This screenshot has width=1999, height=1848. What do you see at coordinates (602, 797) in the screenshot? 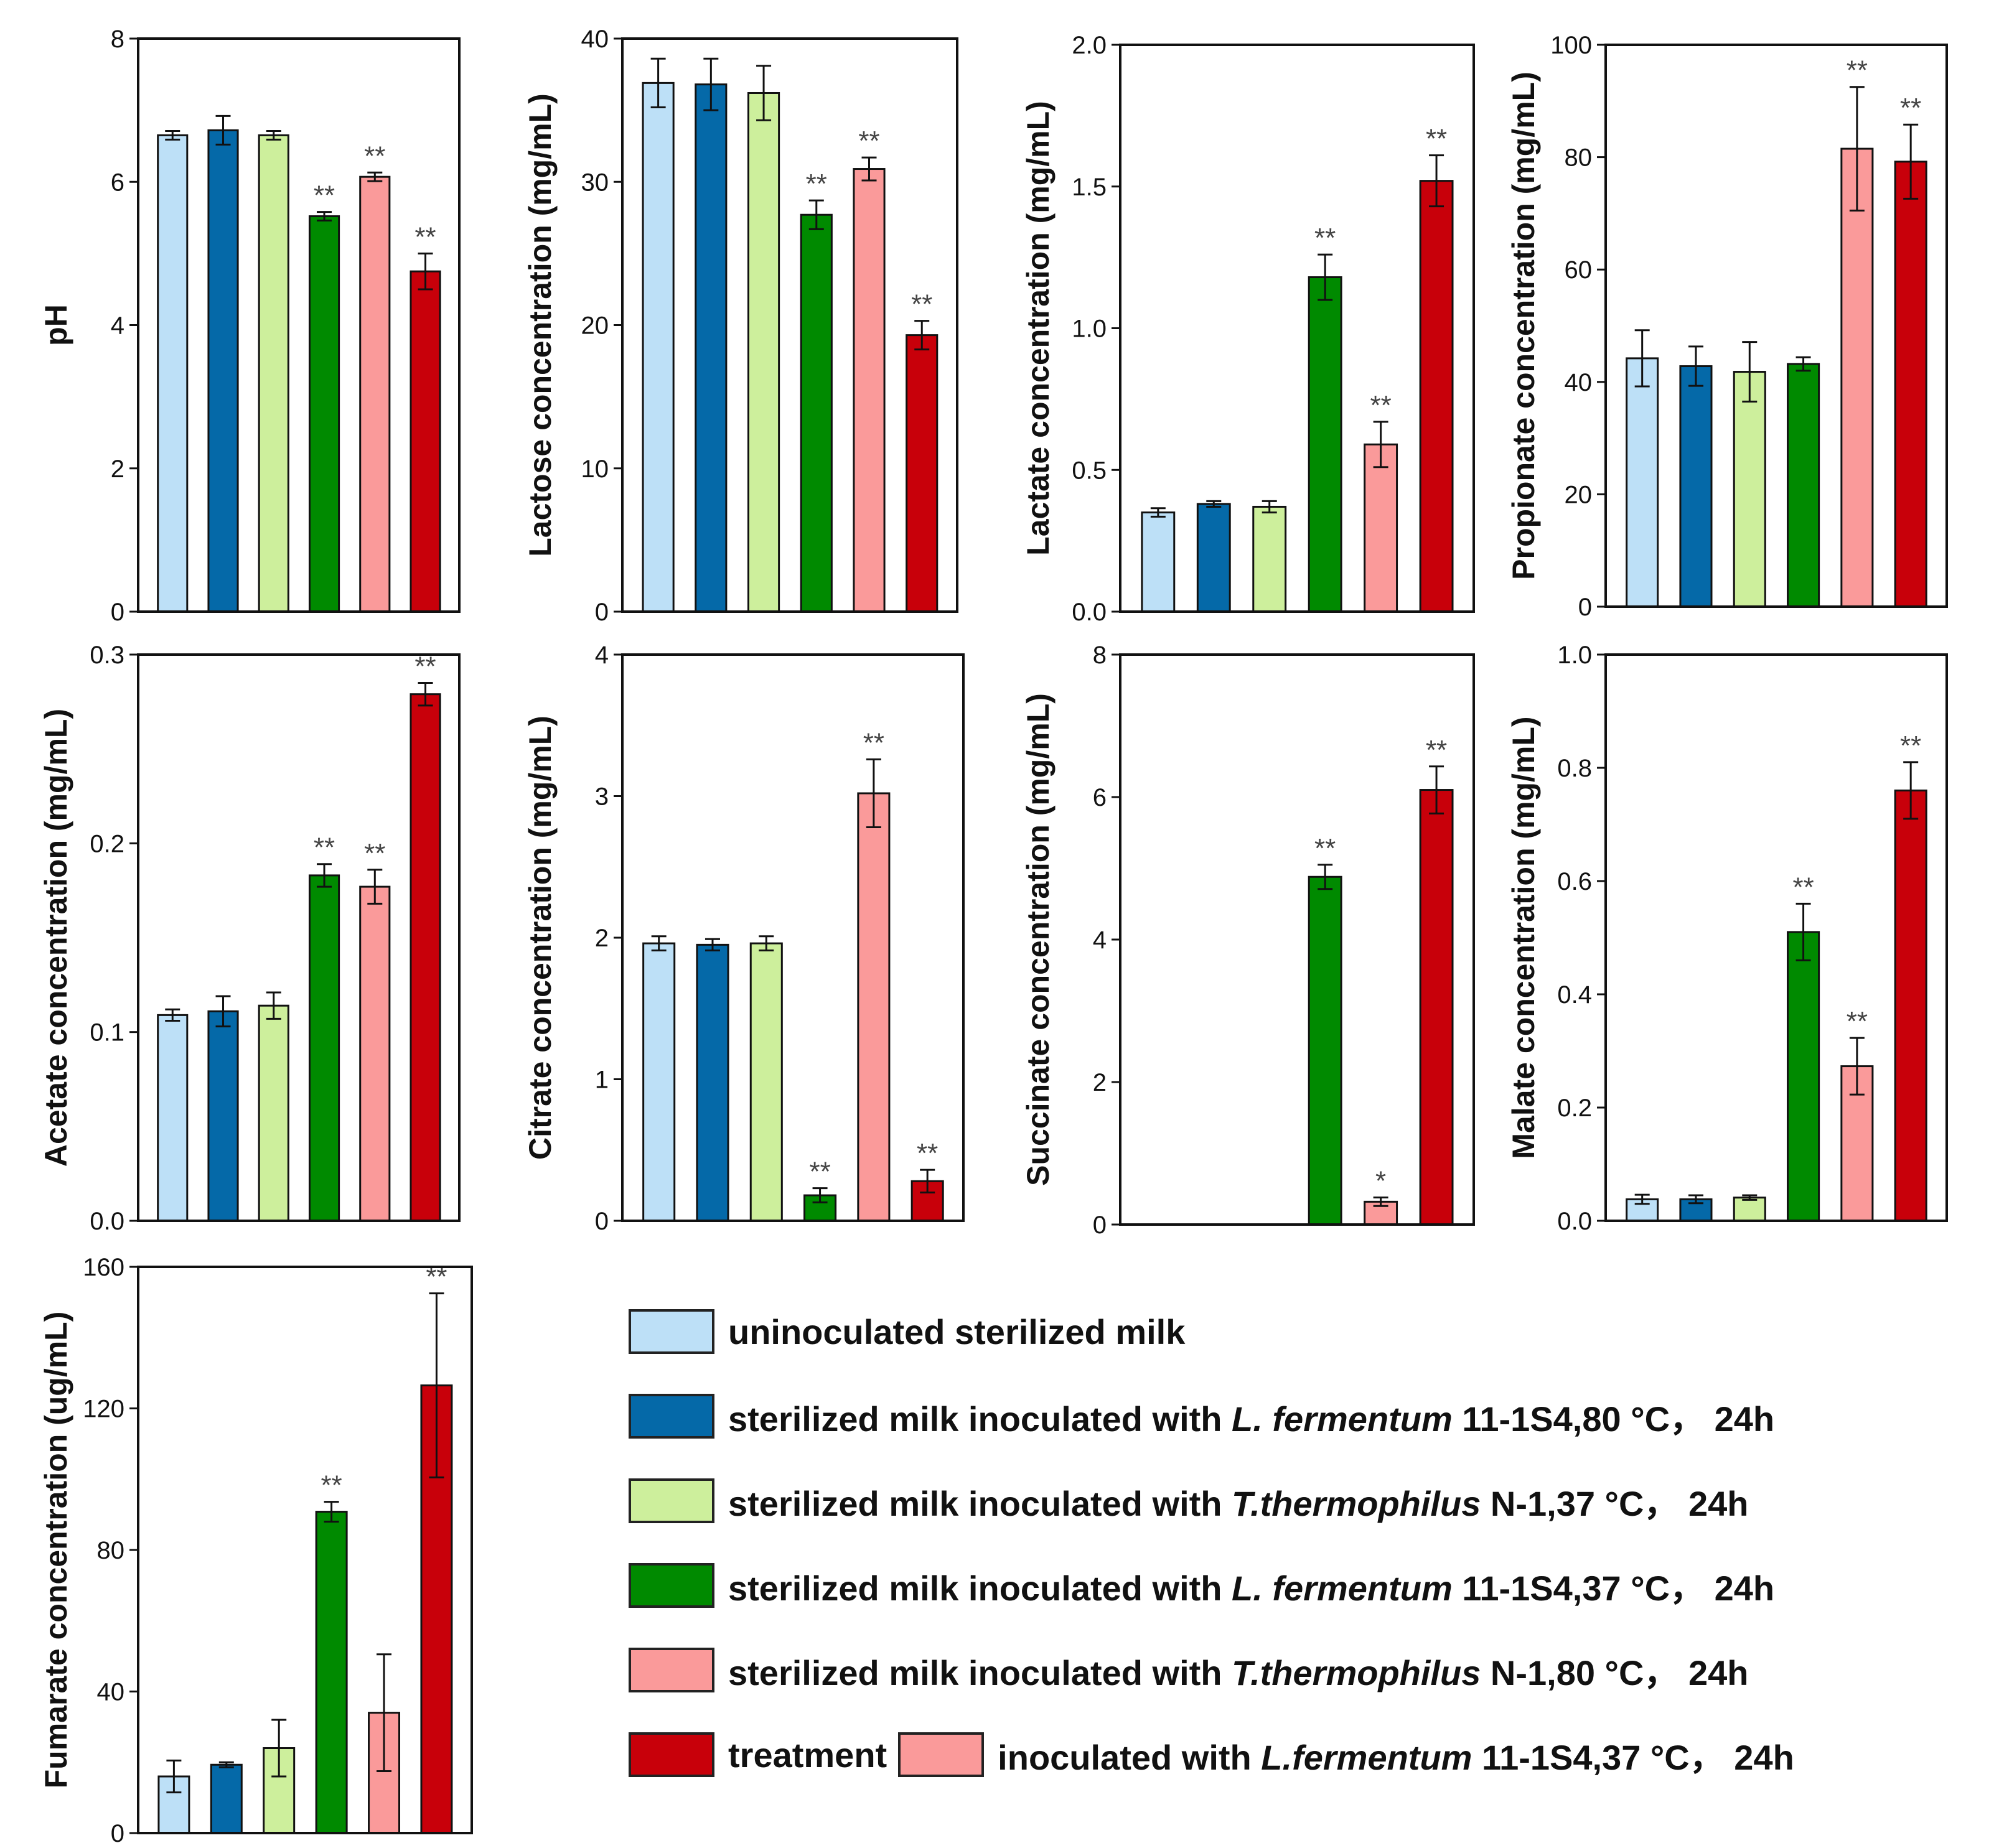
I see `y-tick-label: 3` at bounding box center [602, 797].